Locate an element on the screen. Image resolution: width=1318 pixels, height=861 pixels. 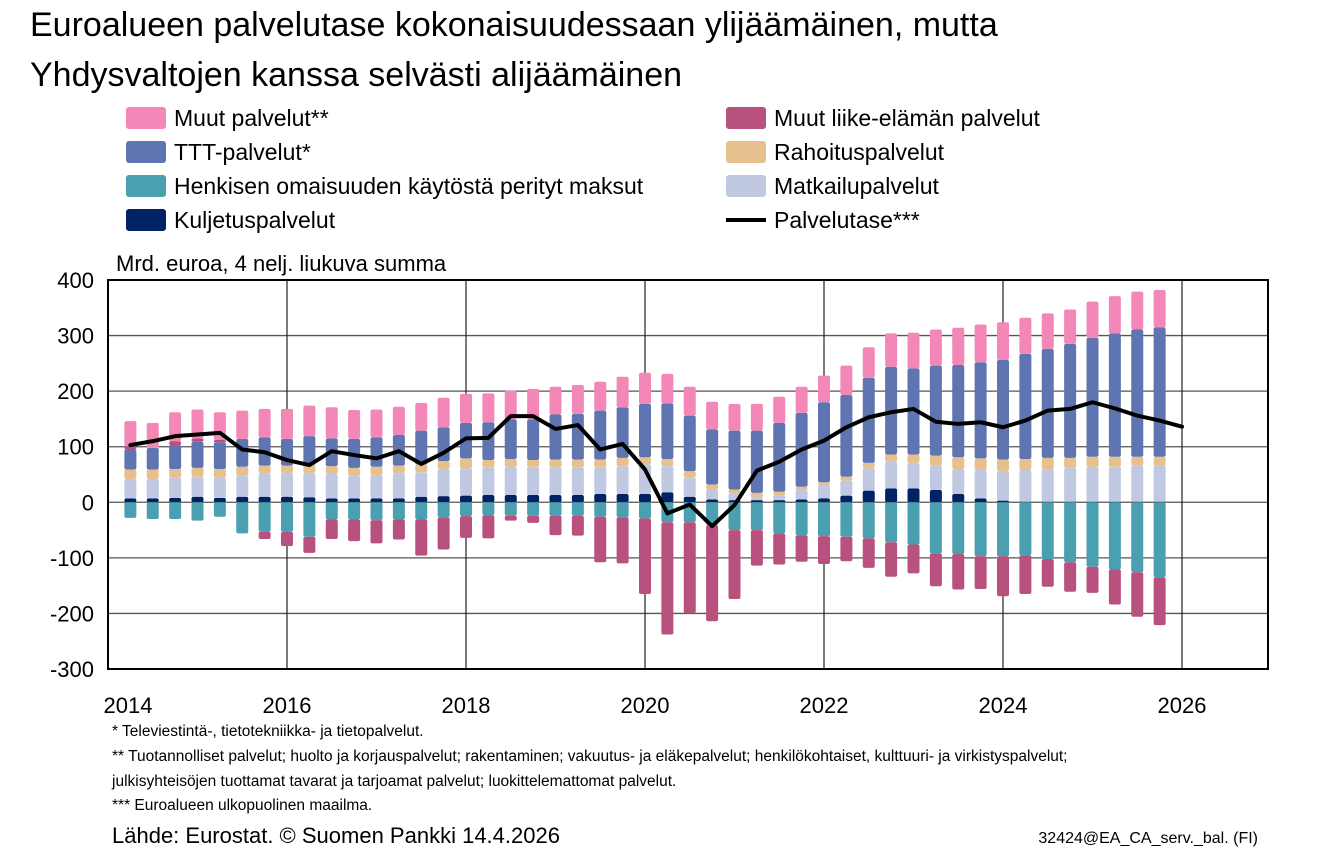
legend-swatch is located at coordinates (746, 152).